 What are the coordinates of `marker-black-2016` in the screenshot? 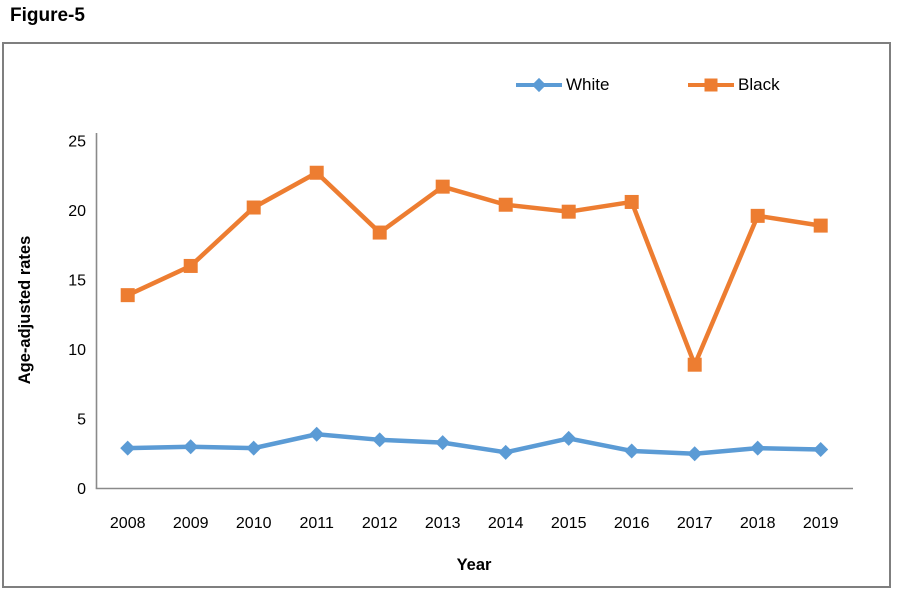 It's located at (631, 201).